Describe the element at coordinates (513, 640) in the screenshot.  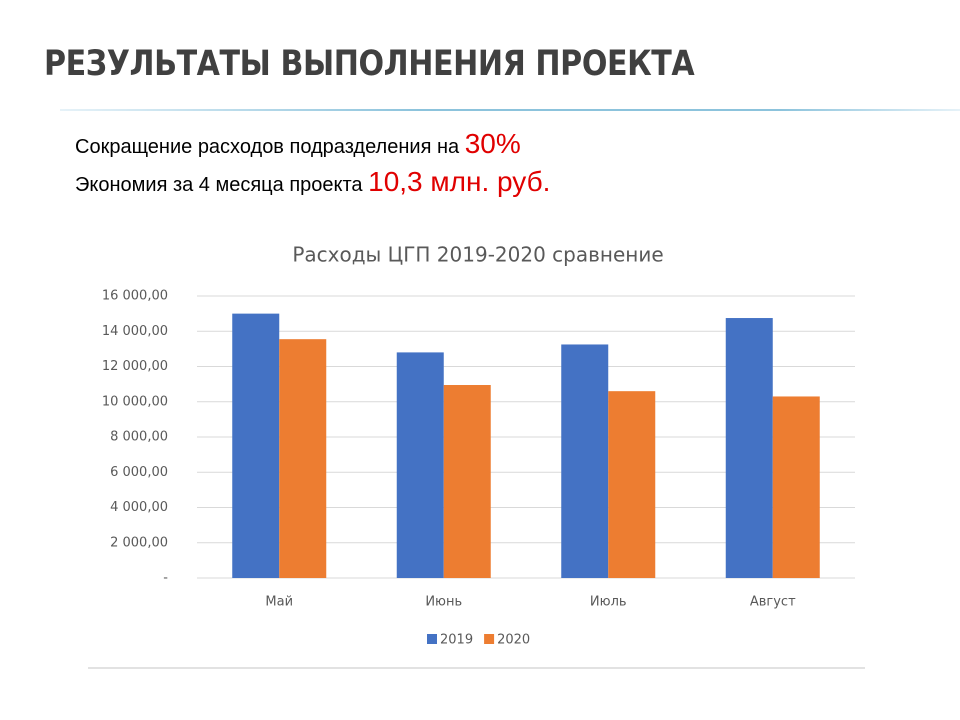
I see `legend-label: 2020` at that location.